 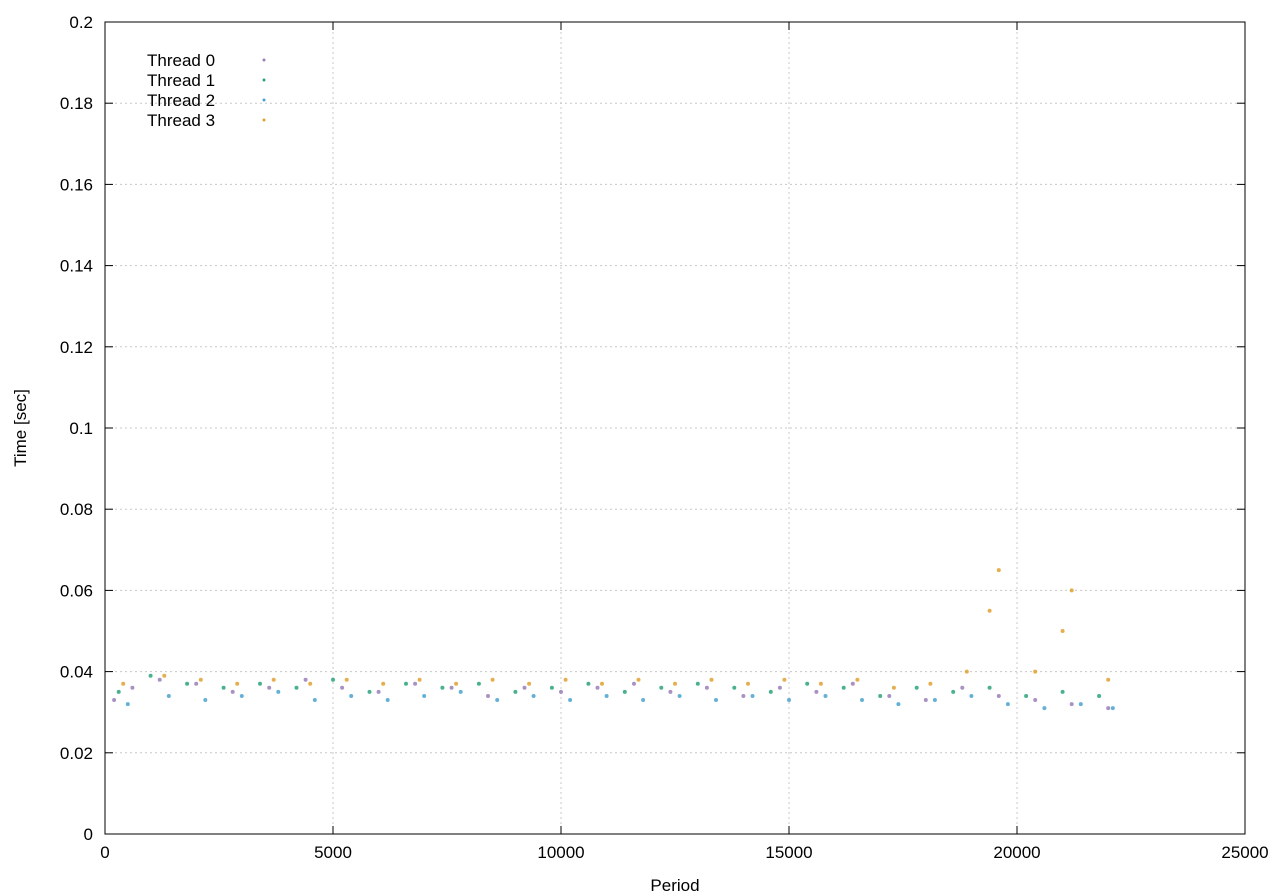 I want to click on y-axis-label: Time [sec], so click(x=20, y=428).